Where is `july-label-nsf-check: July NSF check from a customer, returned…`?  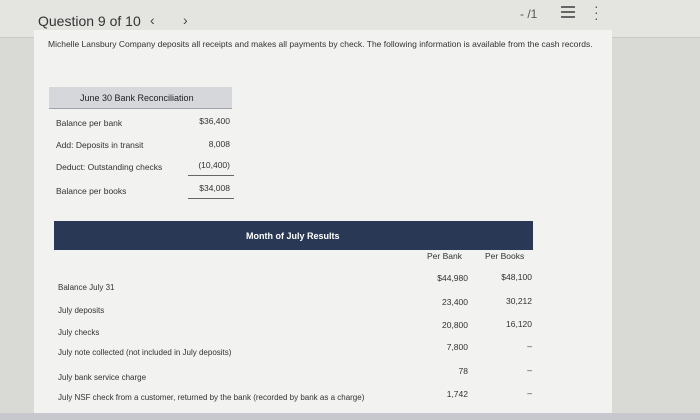 july-label-nsf-check: July NSF check from a customer, returned… is located at coordinates (211, 397).